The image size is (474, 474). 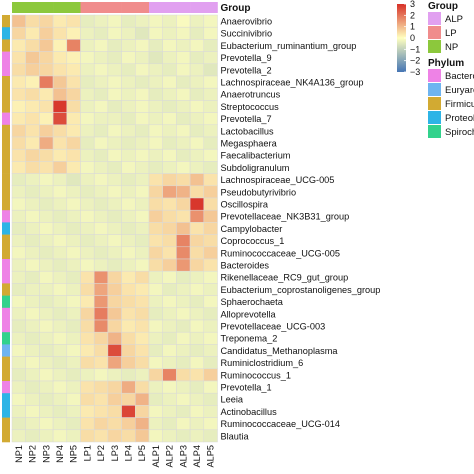 I want to click on group-cell-LP3, so click(x=114, y=7).